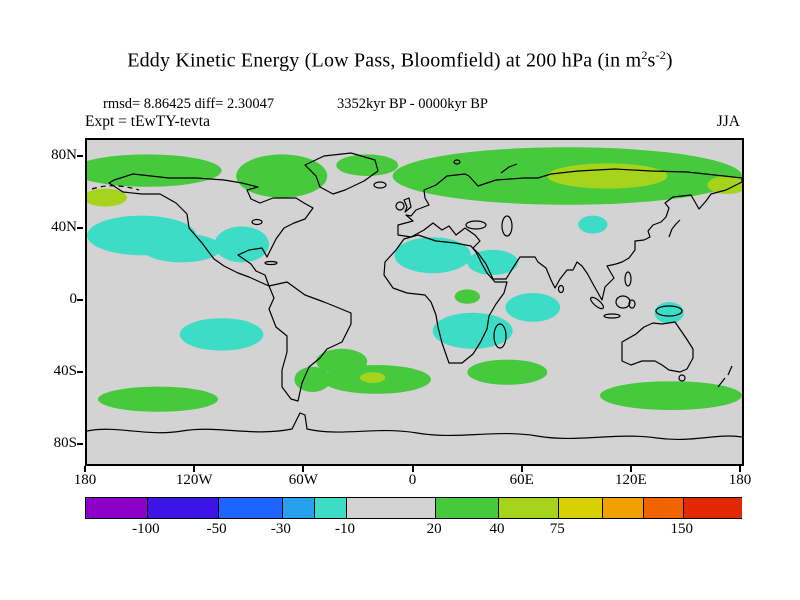  Describe the element at coordinates (303, 480) in the screenshot. I see `x-tick-label: 60W` at that location.